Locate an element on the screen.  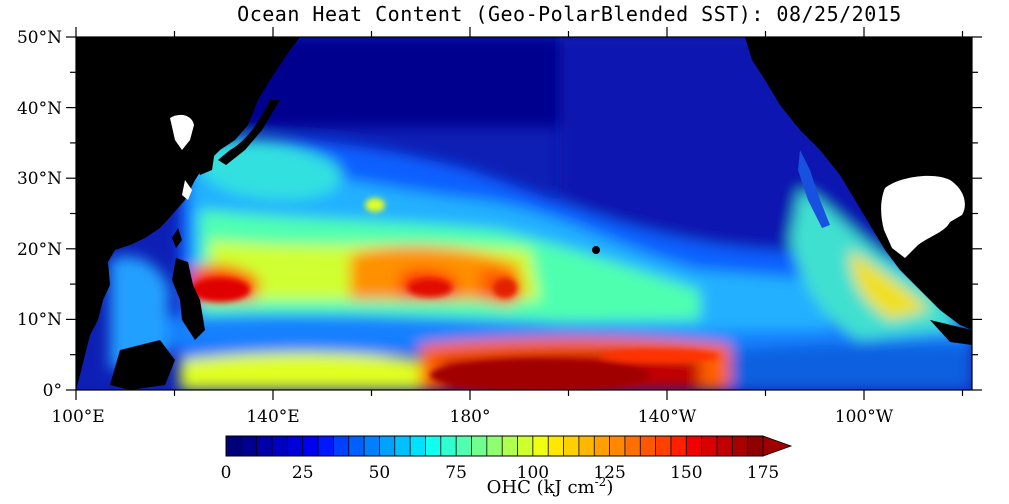
colorbar-label-close: ) is located at coordinates (610, 487).